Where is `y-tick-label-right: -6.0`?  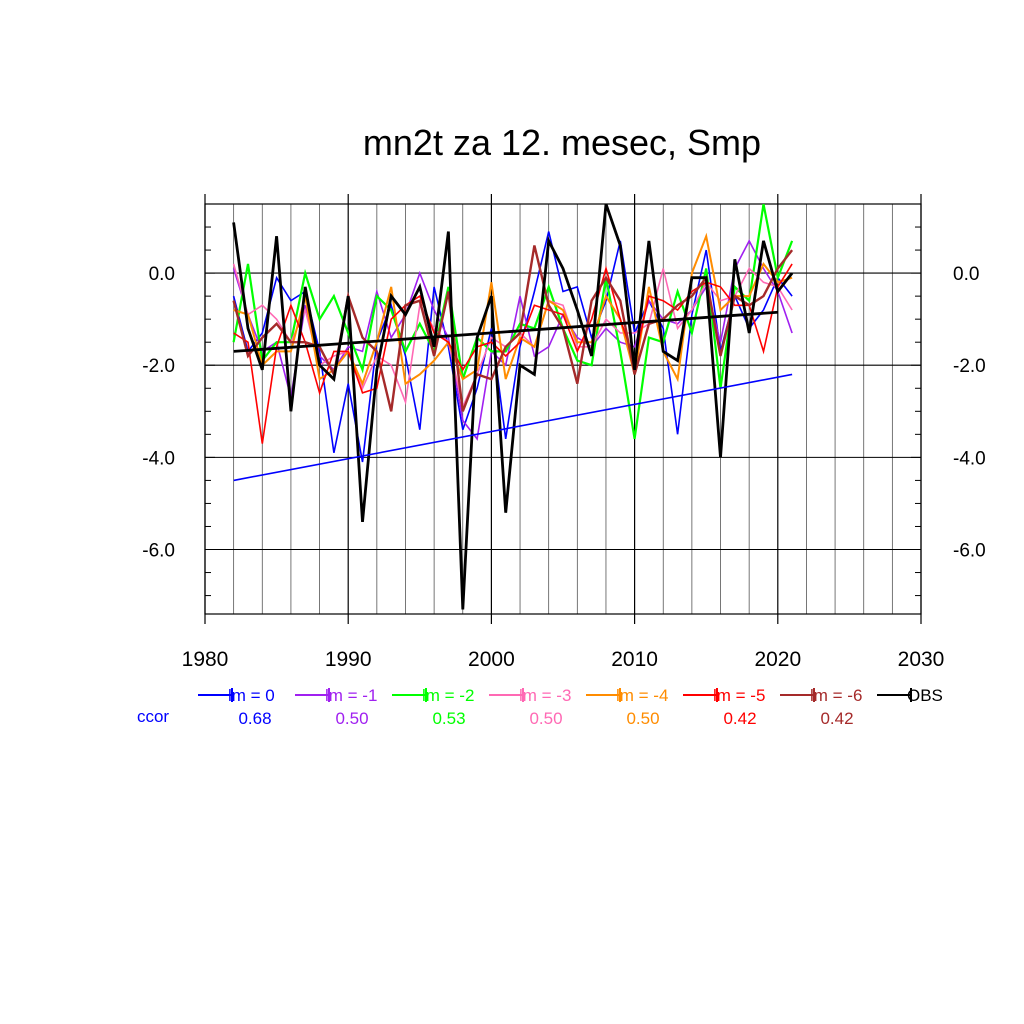
y-tick-label-right: -6.0 is located at coordinates (969, 551).